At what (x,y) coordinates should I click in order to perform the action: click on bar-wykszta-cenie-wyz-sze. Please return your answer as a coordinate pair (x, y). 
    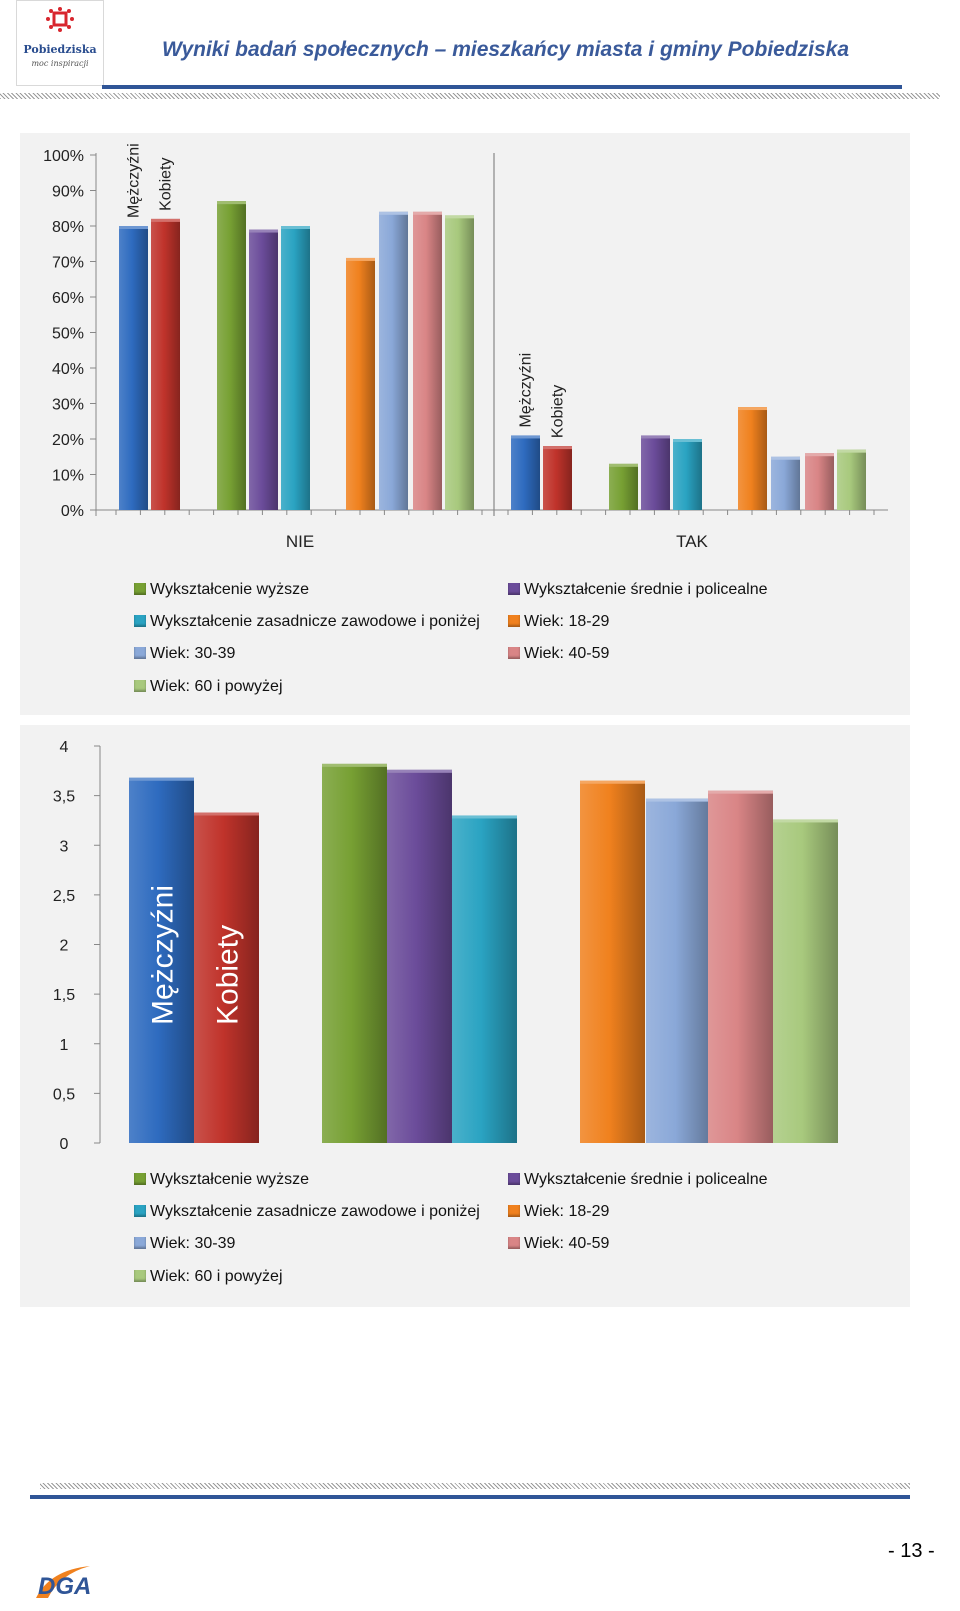
    Looking at the image, I should click on (354, 953).